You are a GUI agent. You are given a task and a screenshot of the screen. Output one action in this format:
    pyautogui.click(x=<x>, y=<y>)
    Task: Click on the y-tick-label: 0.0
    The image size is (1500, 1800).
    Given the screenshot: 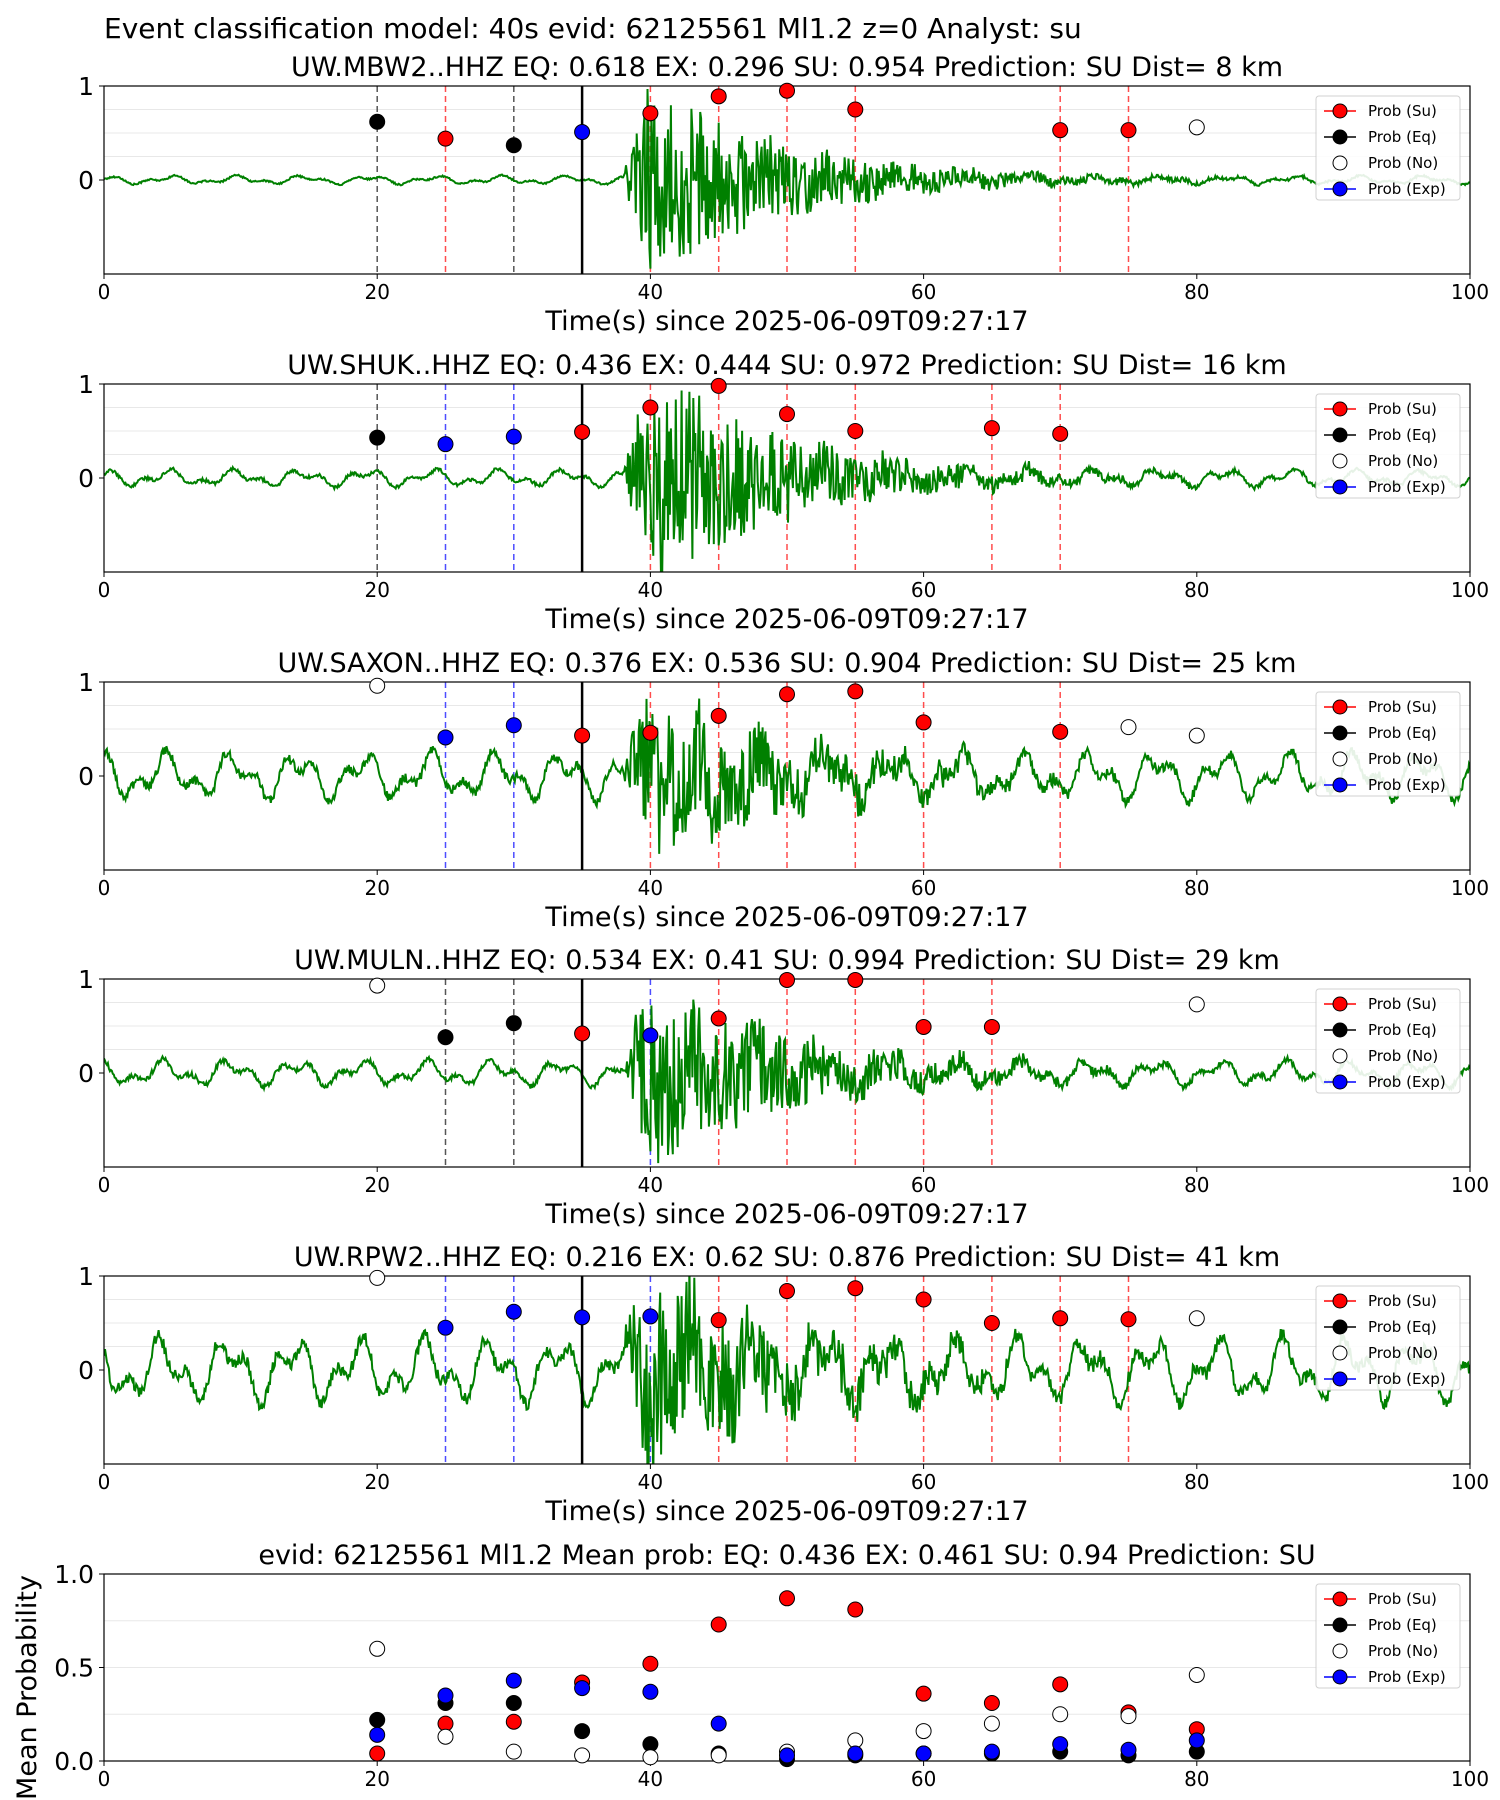 What is the action you would take?
    pyautogui.click(x=74, y=1761)
    